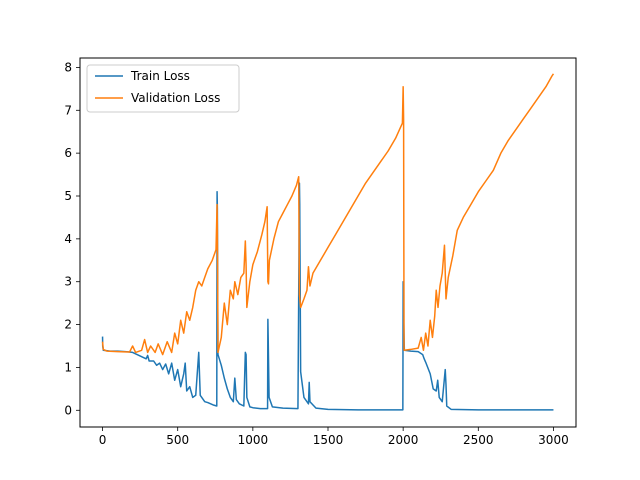 This screenshot has height=480, width=640. I want to click on legend-label-train-loss: Train Loss, so click(160, 76).